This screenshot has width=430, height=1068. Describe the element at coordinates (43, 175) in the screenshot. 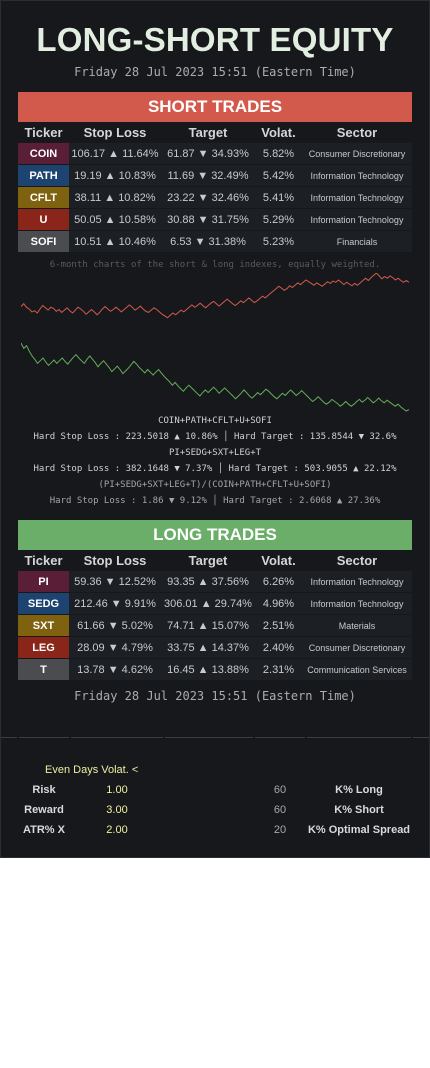

I see `ticker-cell: PATH` at that location.